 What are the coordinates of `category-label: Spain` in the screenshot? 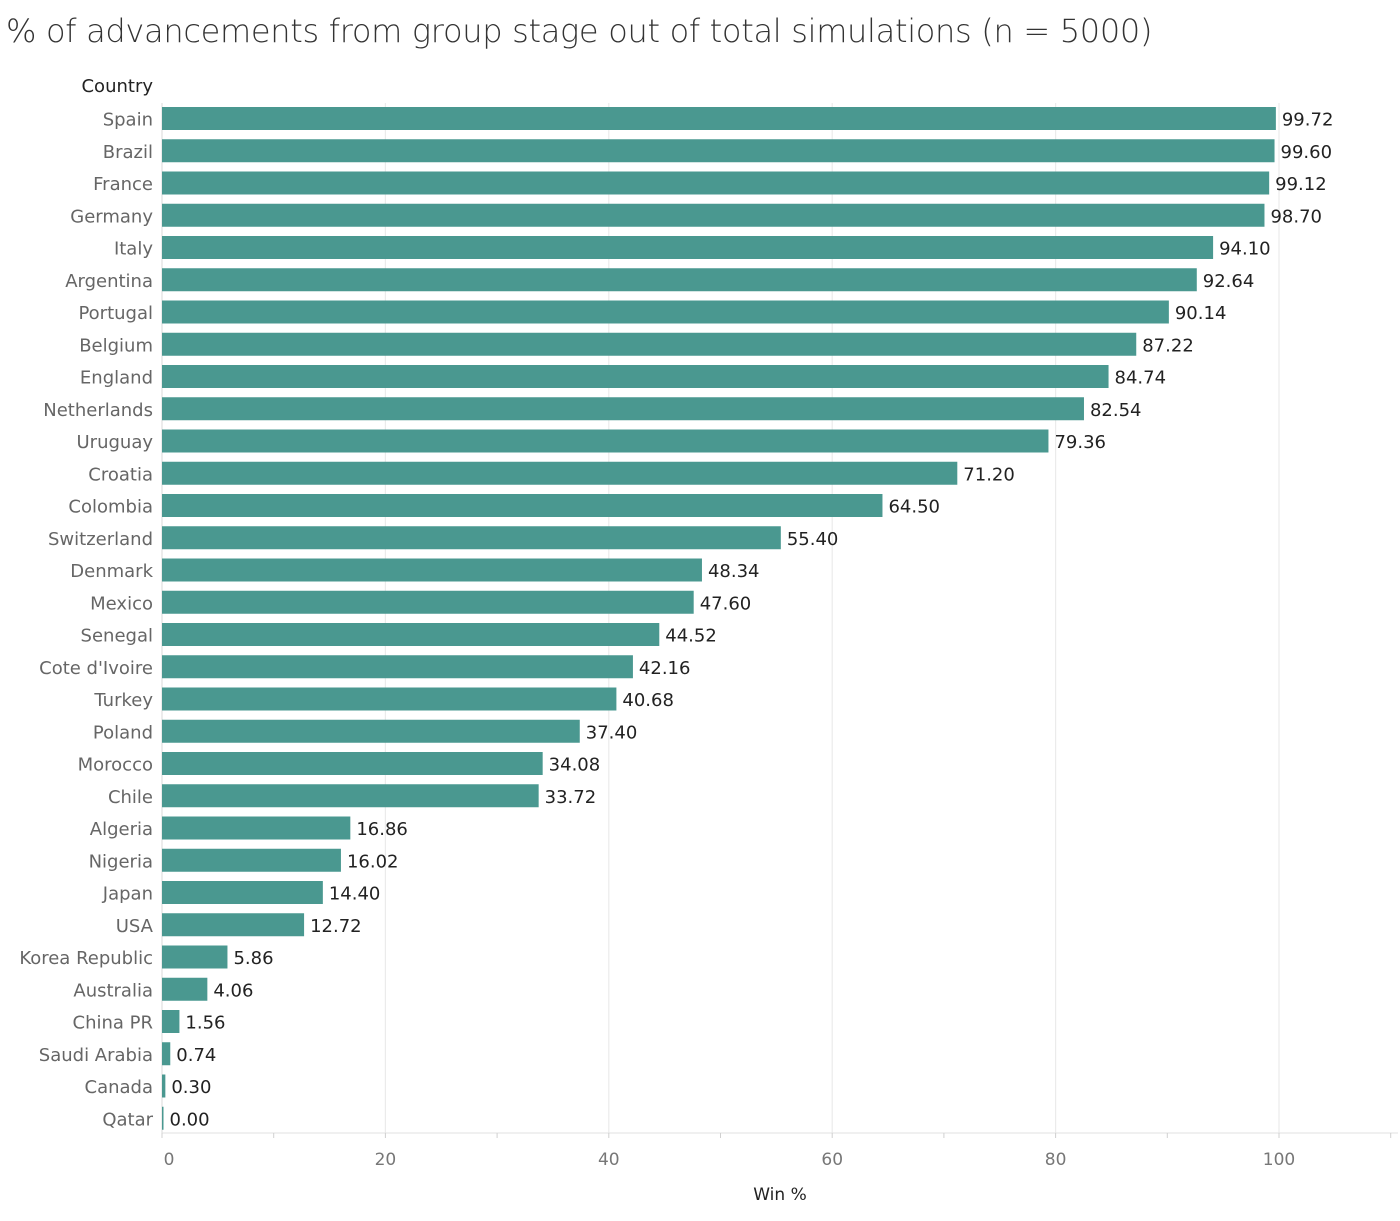 It's located at (128, 120).